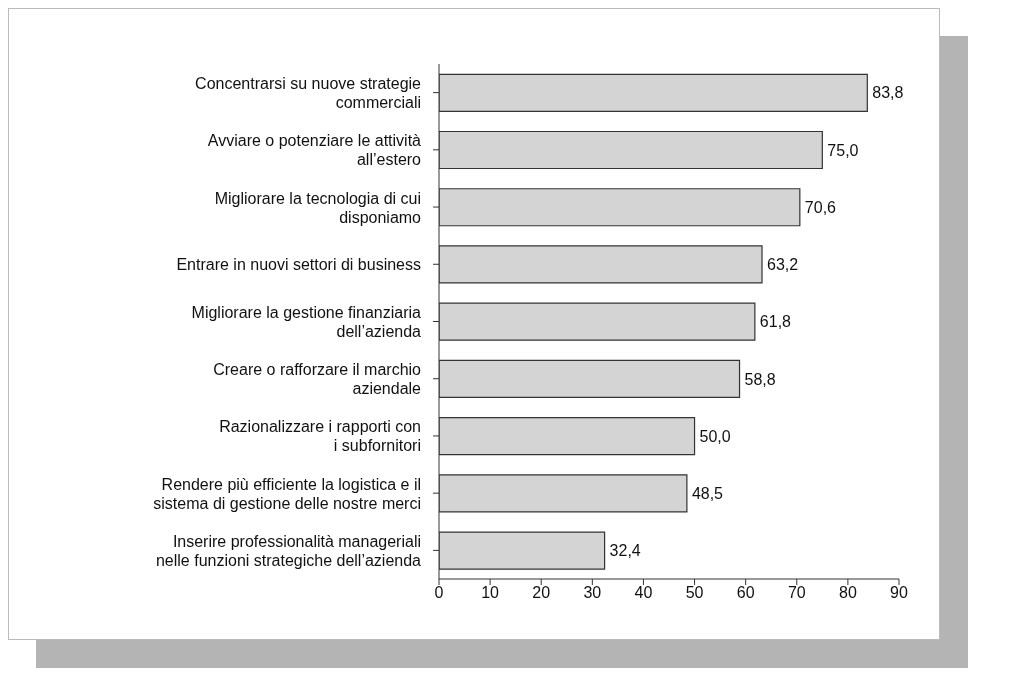 This screenshot has width=1012, height=676. Describe the element at coordinates (775, 322) in the screenshot. I see `data-label: 61,8` at that location.